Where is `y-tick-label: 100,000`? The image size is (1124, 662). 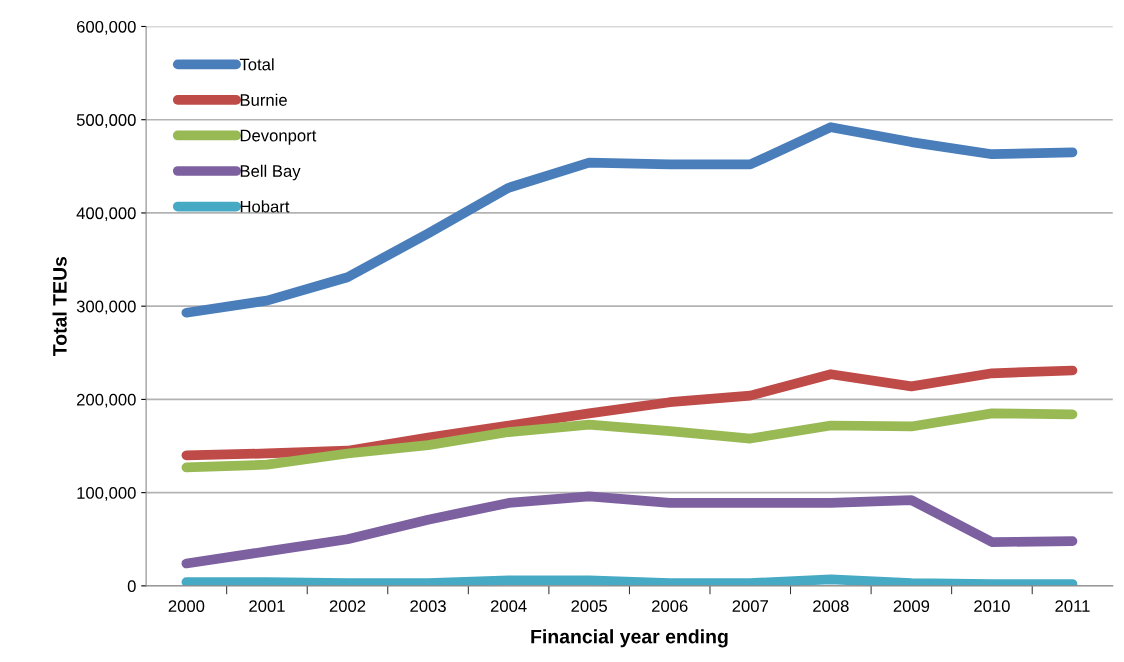 y-tick-label: 100,000 is located at coordinates (106, 494).